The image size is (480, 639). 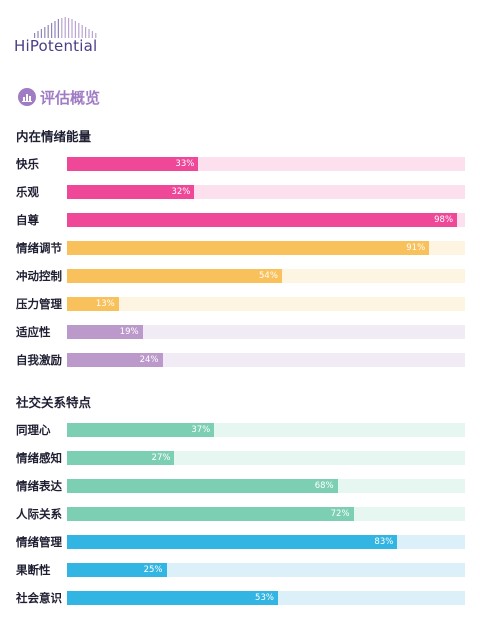 What do you see at coordinates (340, 514) in the screenshot?
I see `bar-value-label: 72%` at bounding box center [340, 514].